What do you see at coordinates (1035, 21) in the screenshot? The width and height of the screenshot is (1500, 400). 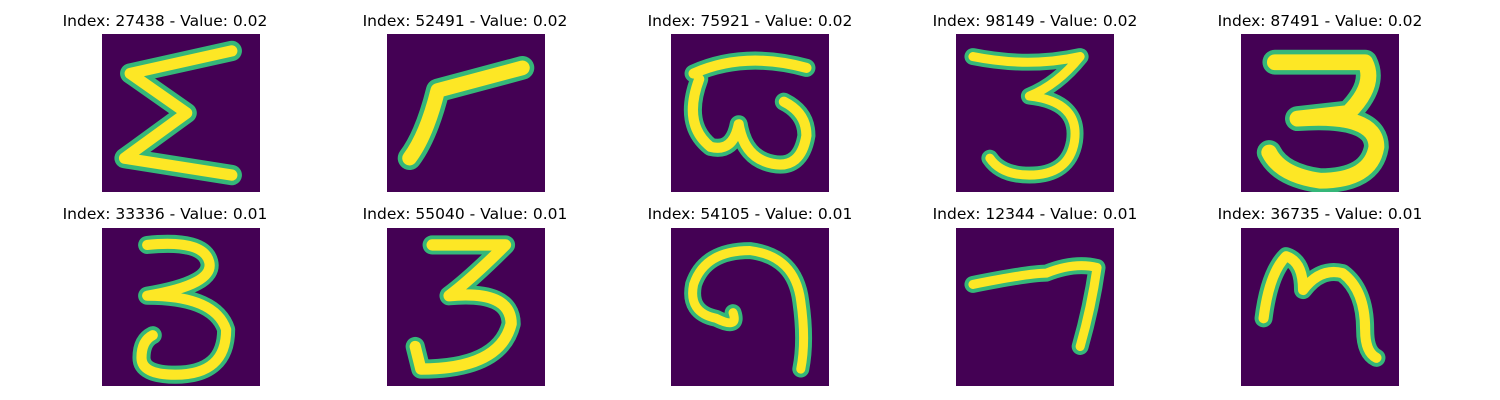 I see `image-title: Index: 98149 - Value: 0.02` at bounding box center [1035, 21].